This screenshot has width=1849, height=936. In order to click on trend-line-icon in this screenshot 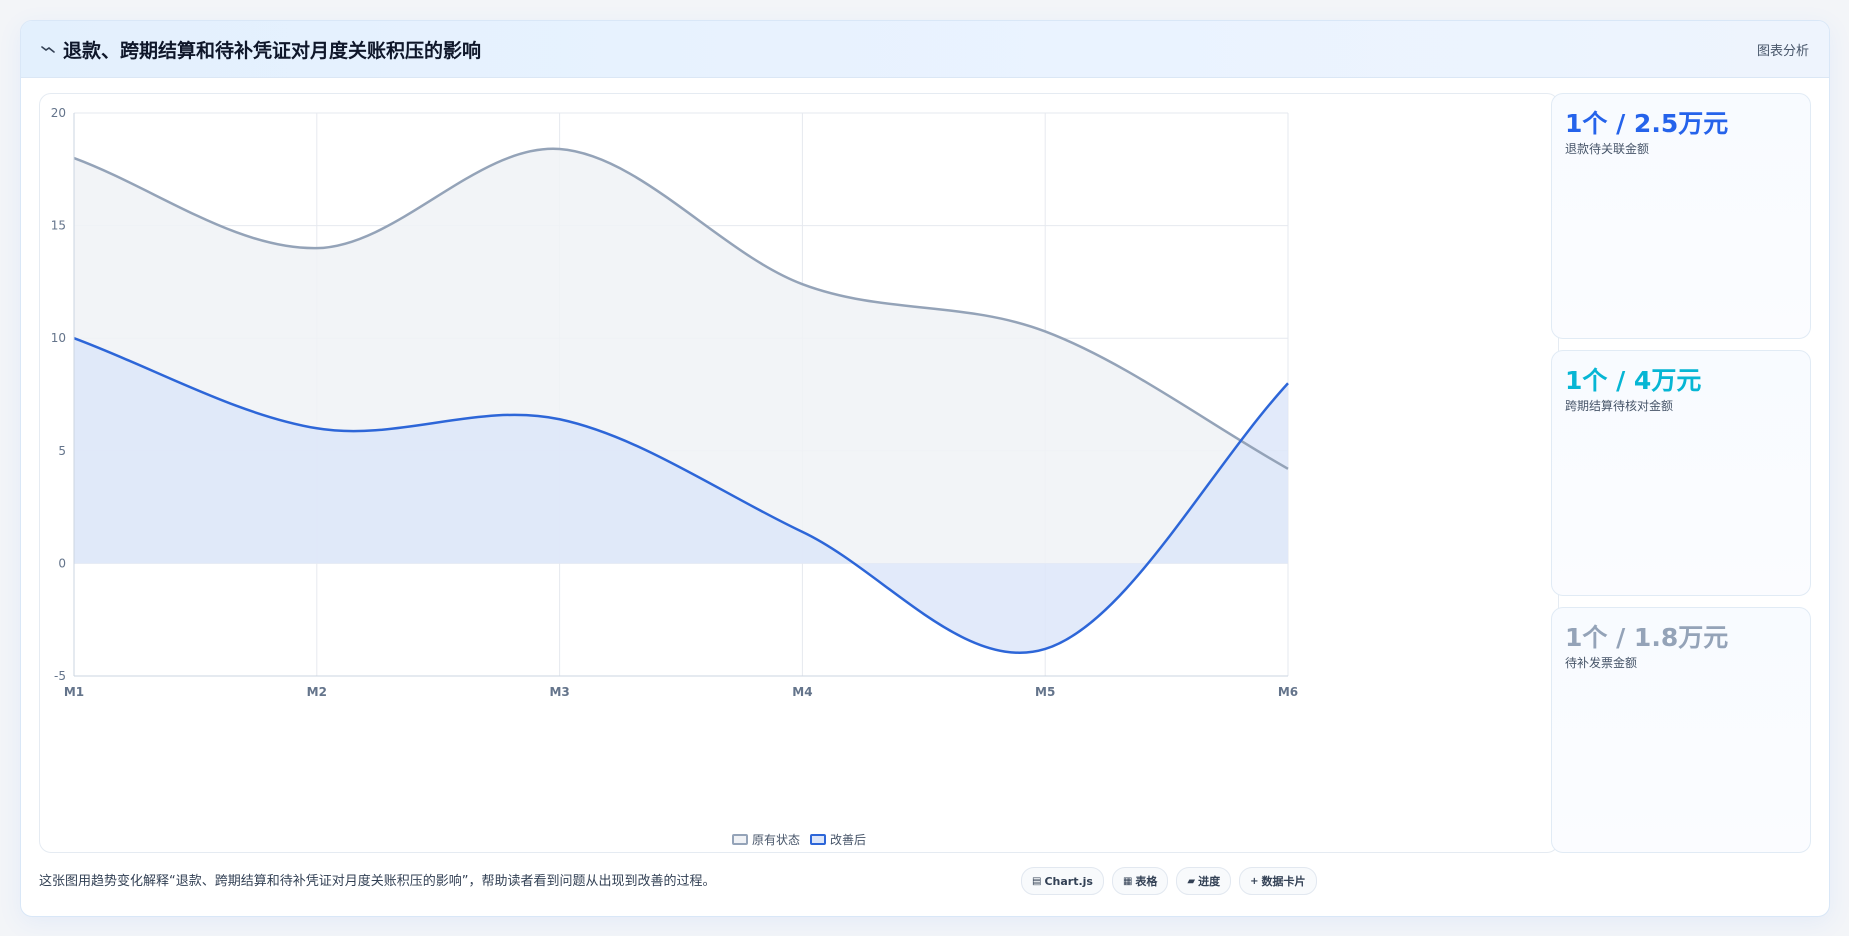, I will do `click(48, 49)`.